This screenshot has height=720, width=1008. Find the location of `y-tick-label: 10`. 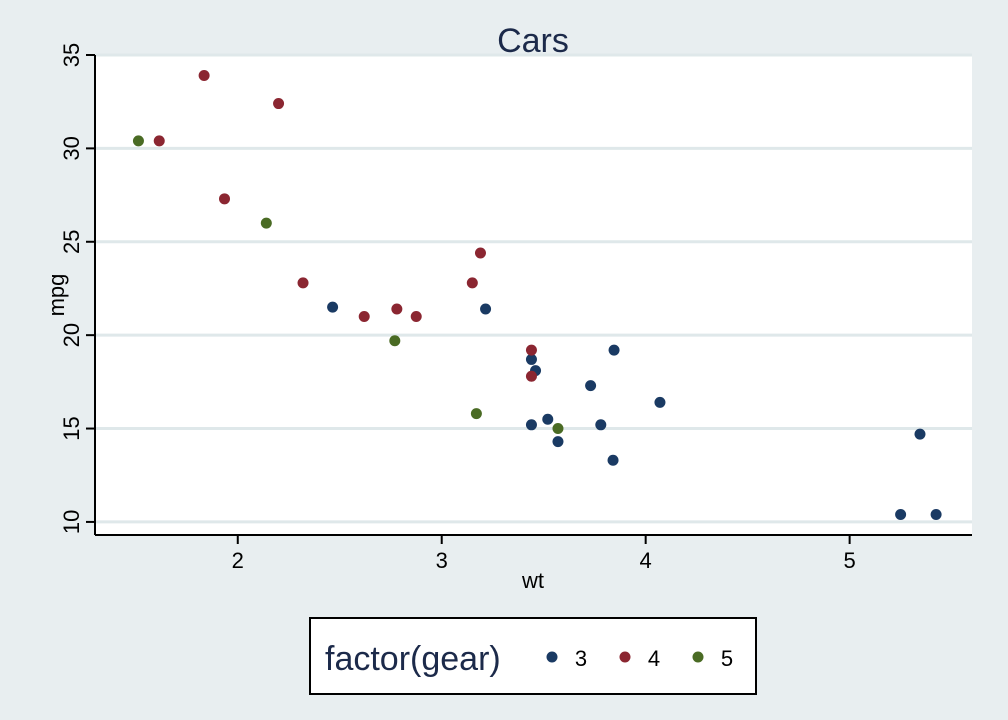

y-tick-label: 10 is located at coordinates (71, 522).